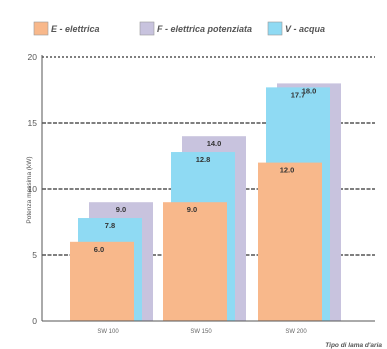  Describe the element at coordinates (110, 225) in the screenshot. I see `data-label: 7.8` at that location.